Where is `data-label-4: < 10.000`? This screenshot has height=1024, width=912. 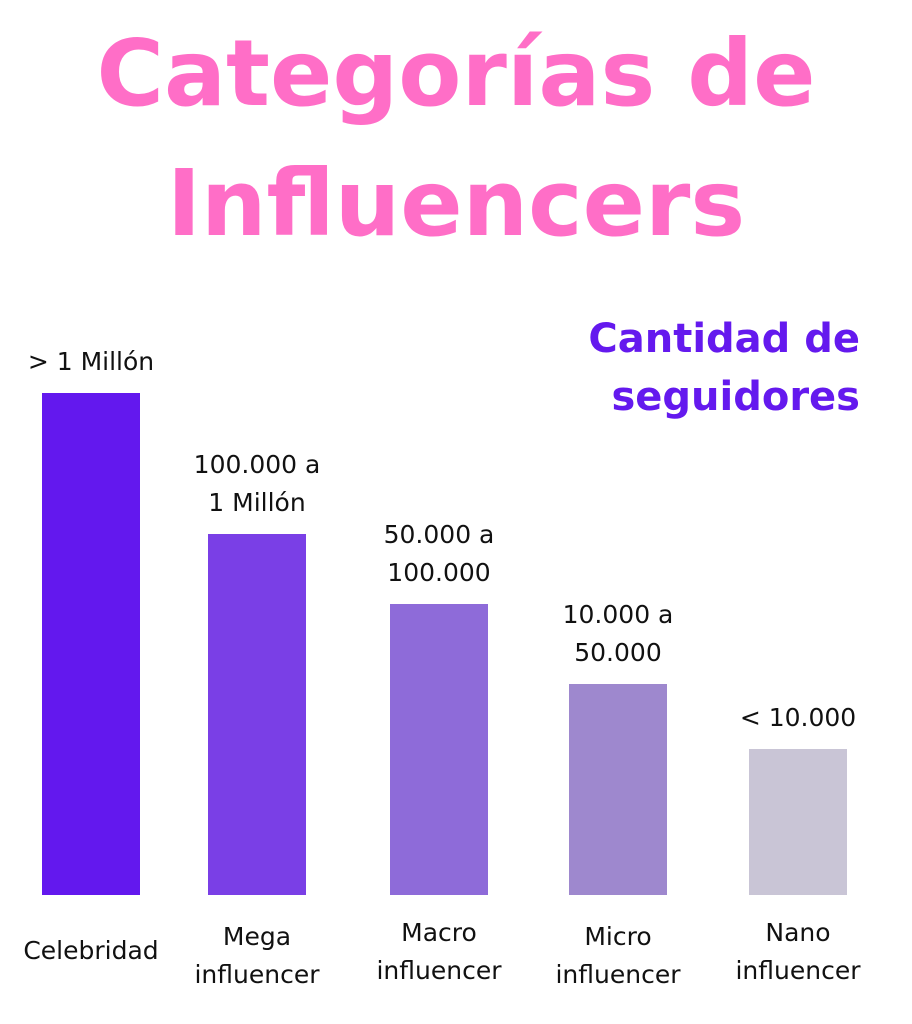
data-label-4: < 10.000 is located at coordinates (798, 718).